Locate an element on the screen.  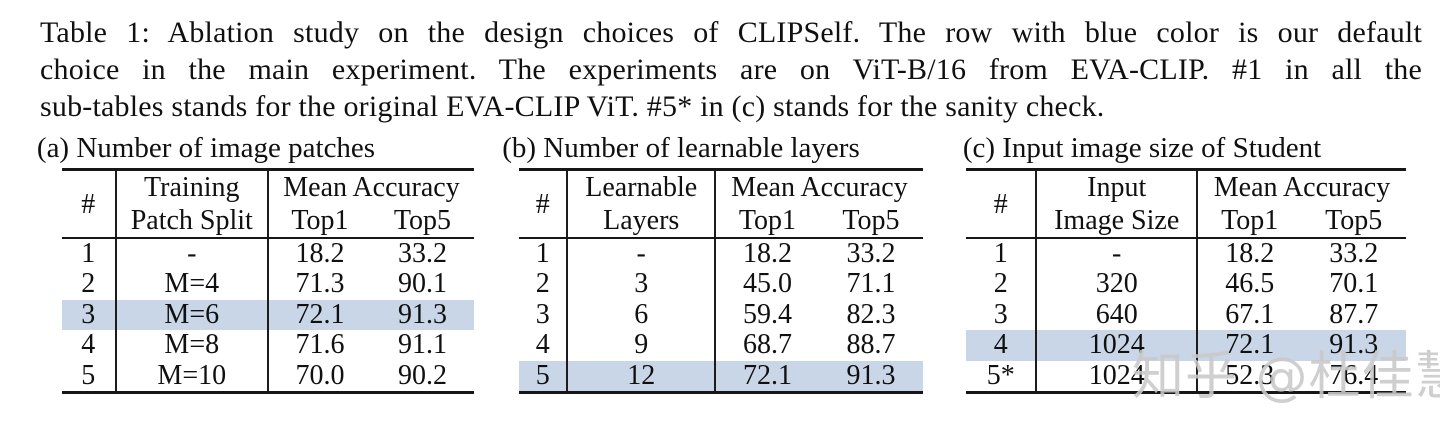
col-header-label-line1: Training is located at coordinates (192, 187).